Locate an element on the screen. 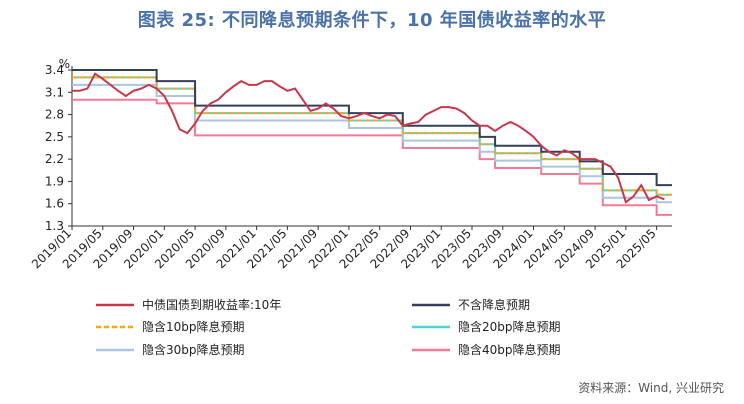 The height and width of the screenshot is (404, 744). legend-label: 隐含30bp降息预期 is located at coordinates (193, 349).